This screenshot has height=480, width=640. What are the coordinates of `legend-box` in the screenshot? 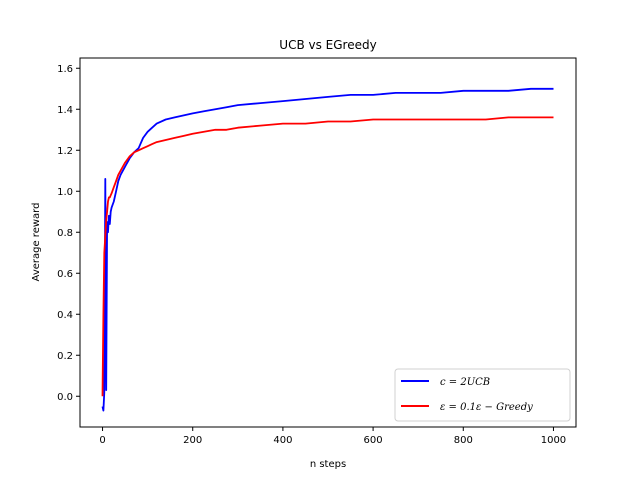 It's located at (482, 395).